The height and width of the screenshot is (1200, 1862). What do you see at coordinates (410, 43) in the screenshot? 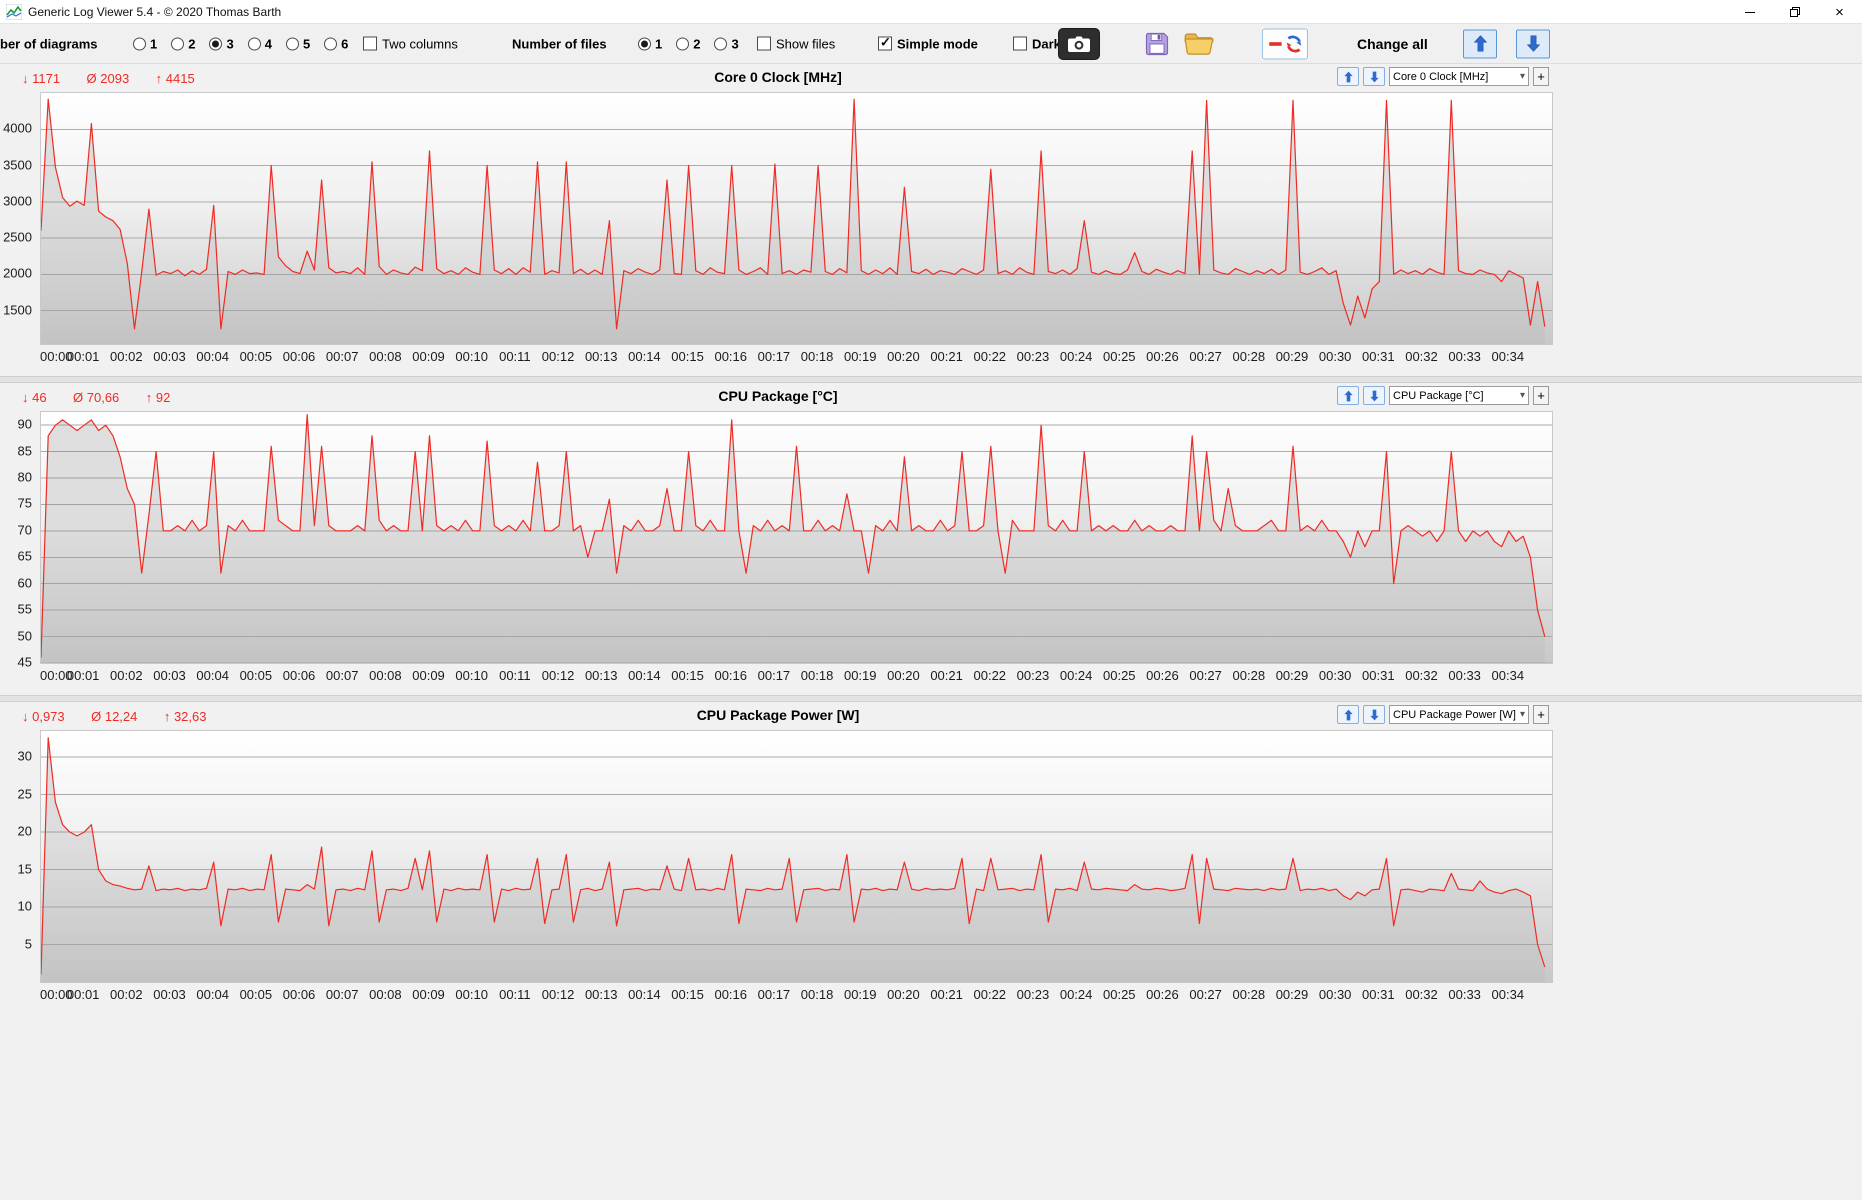
I see `two-columns-checkbox: Two columns` at bounding box center [410, 43].